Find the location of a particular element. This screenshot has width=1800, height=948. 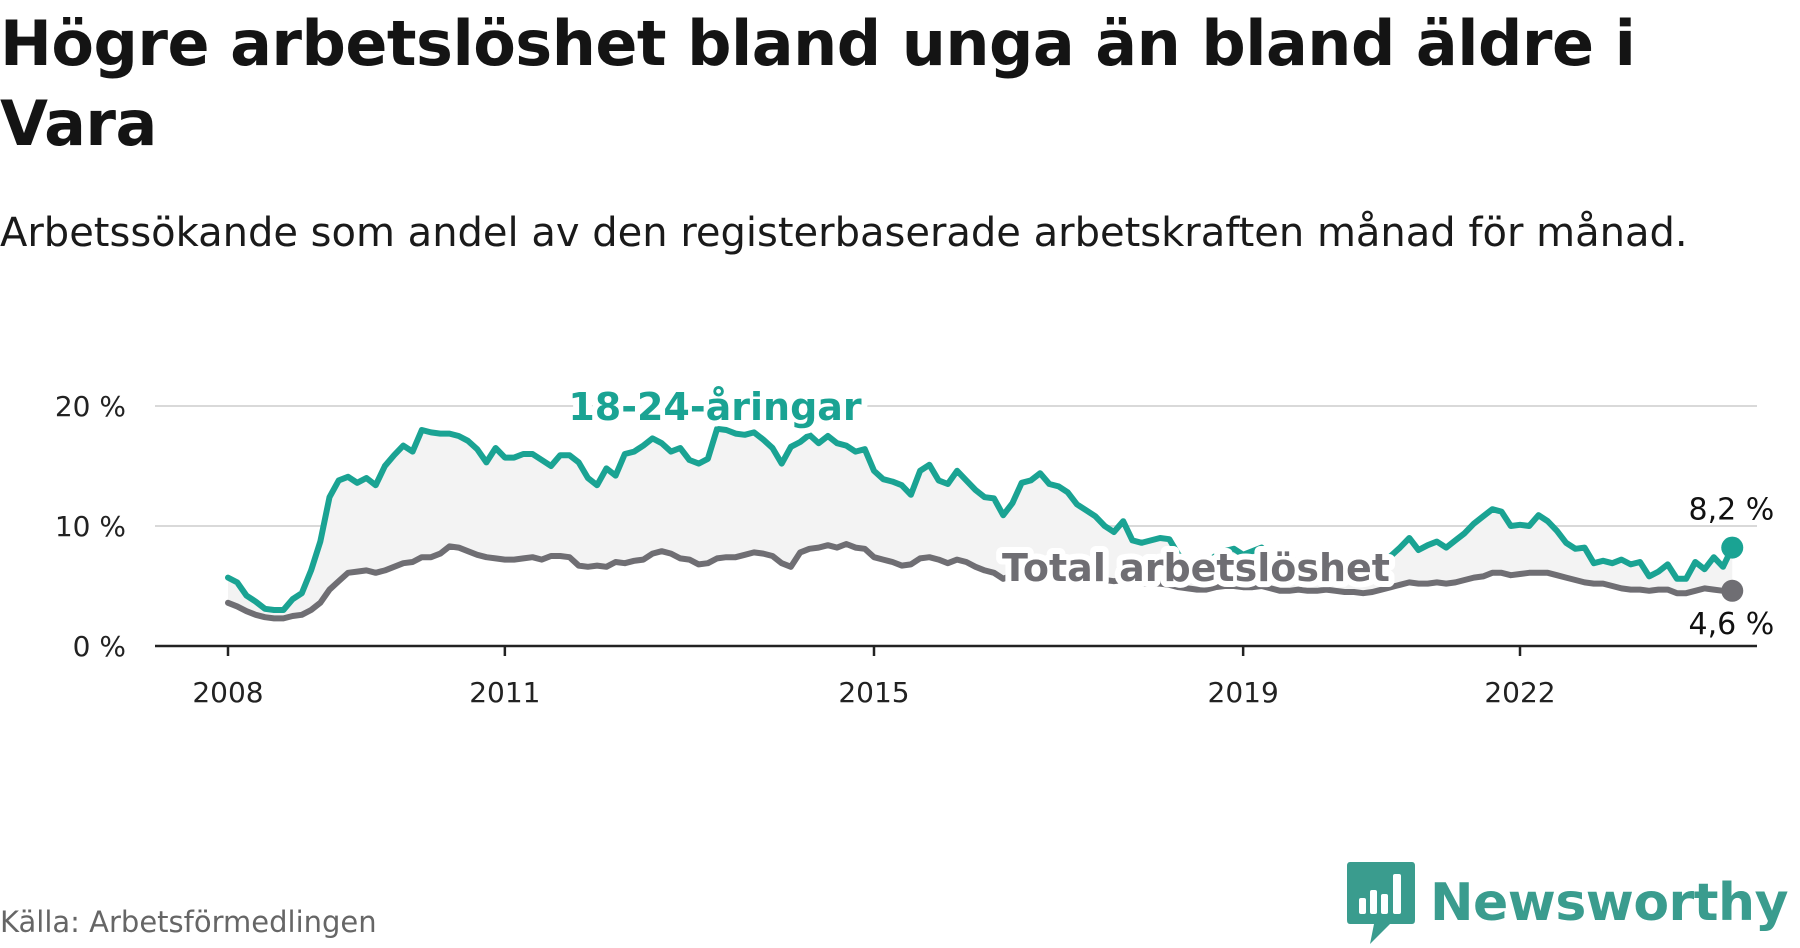

newsworthy-logo-icon is located at coordinates (1381, 903).